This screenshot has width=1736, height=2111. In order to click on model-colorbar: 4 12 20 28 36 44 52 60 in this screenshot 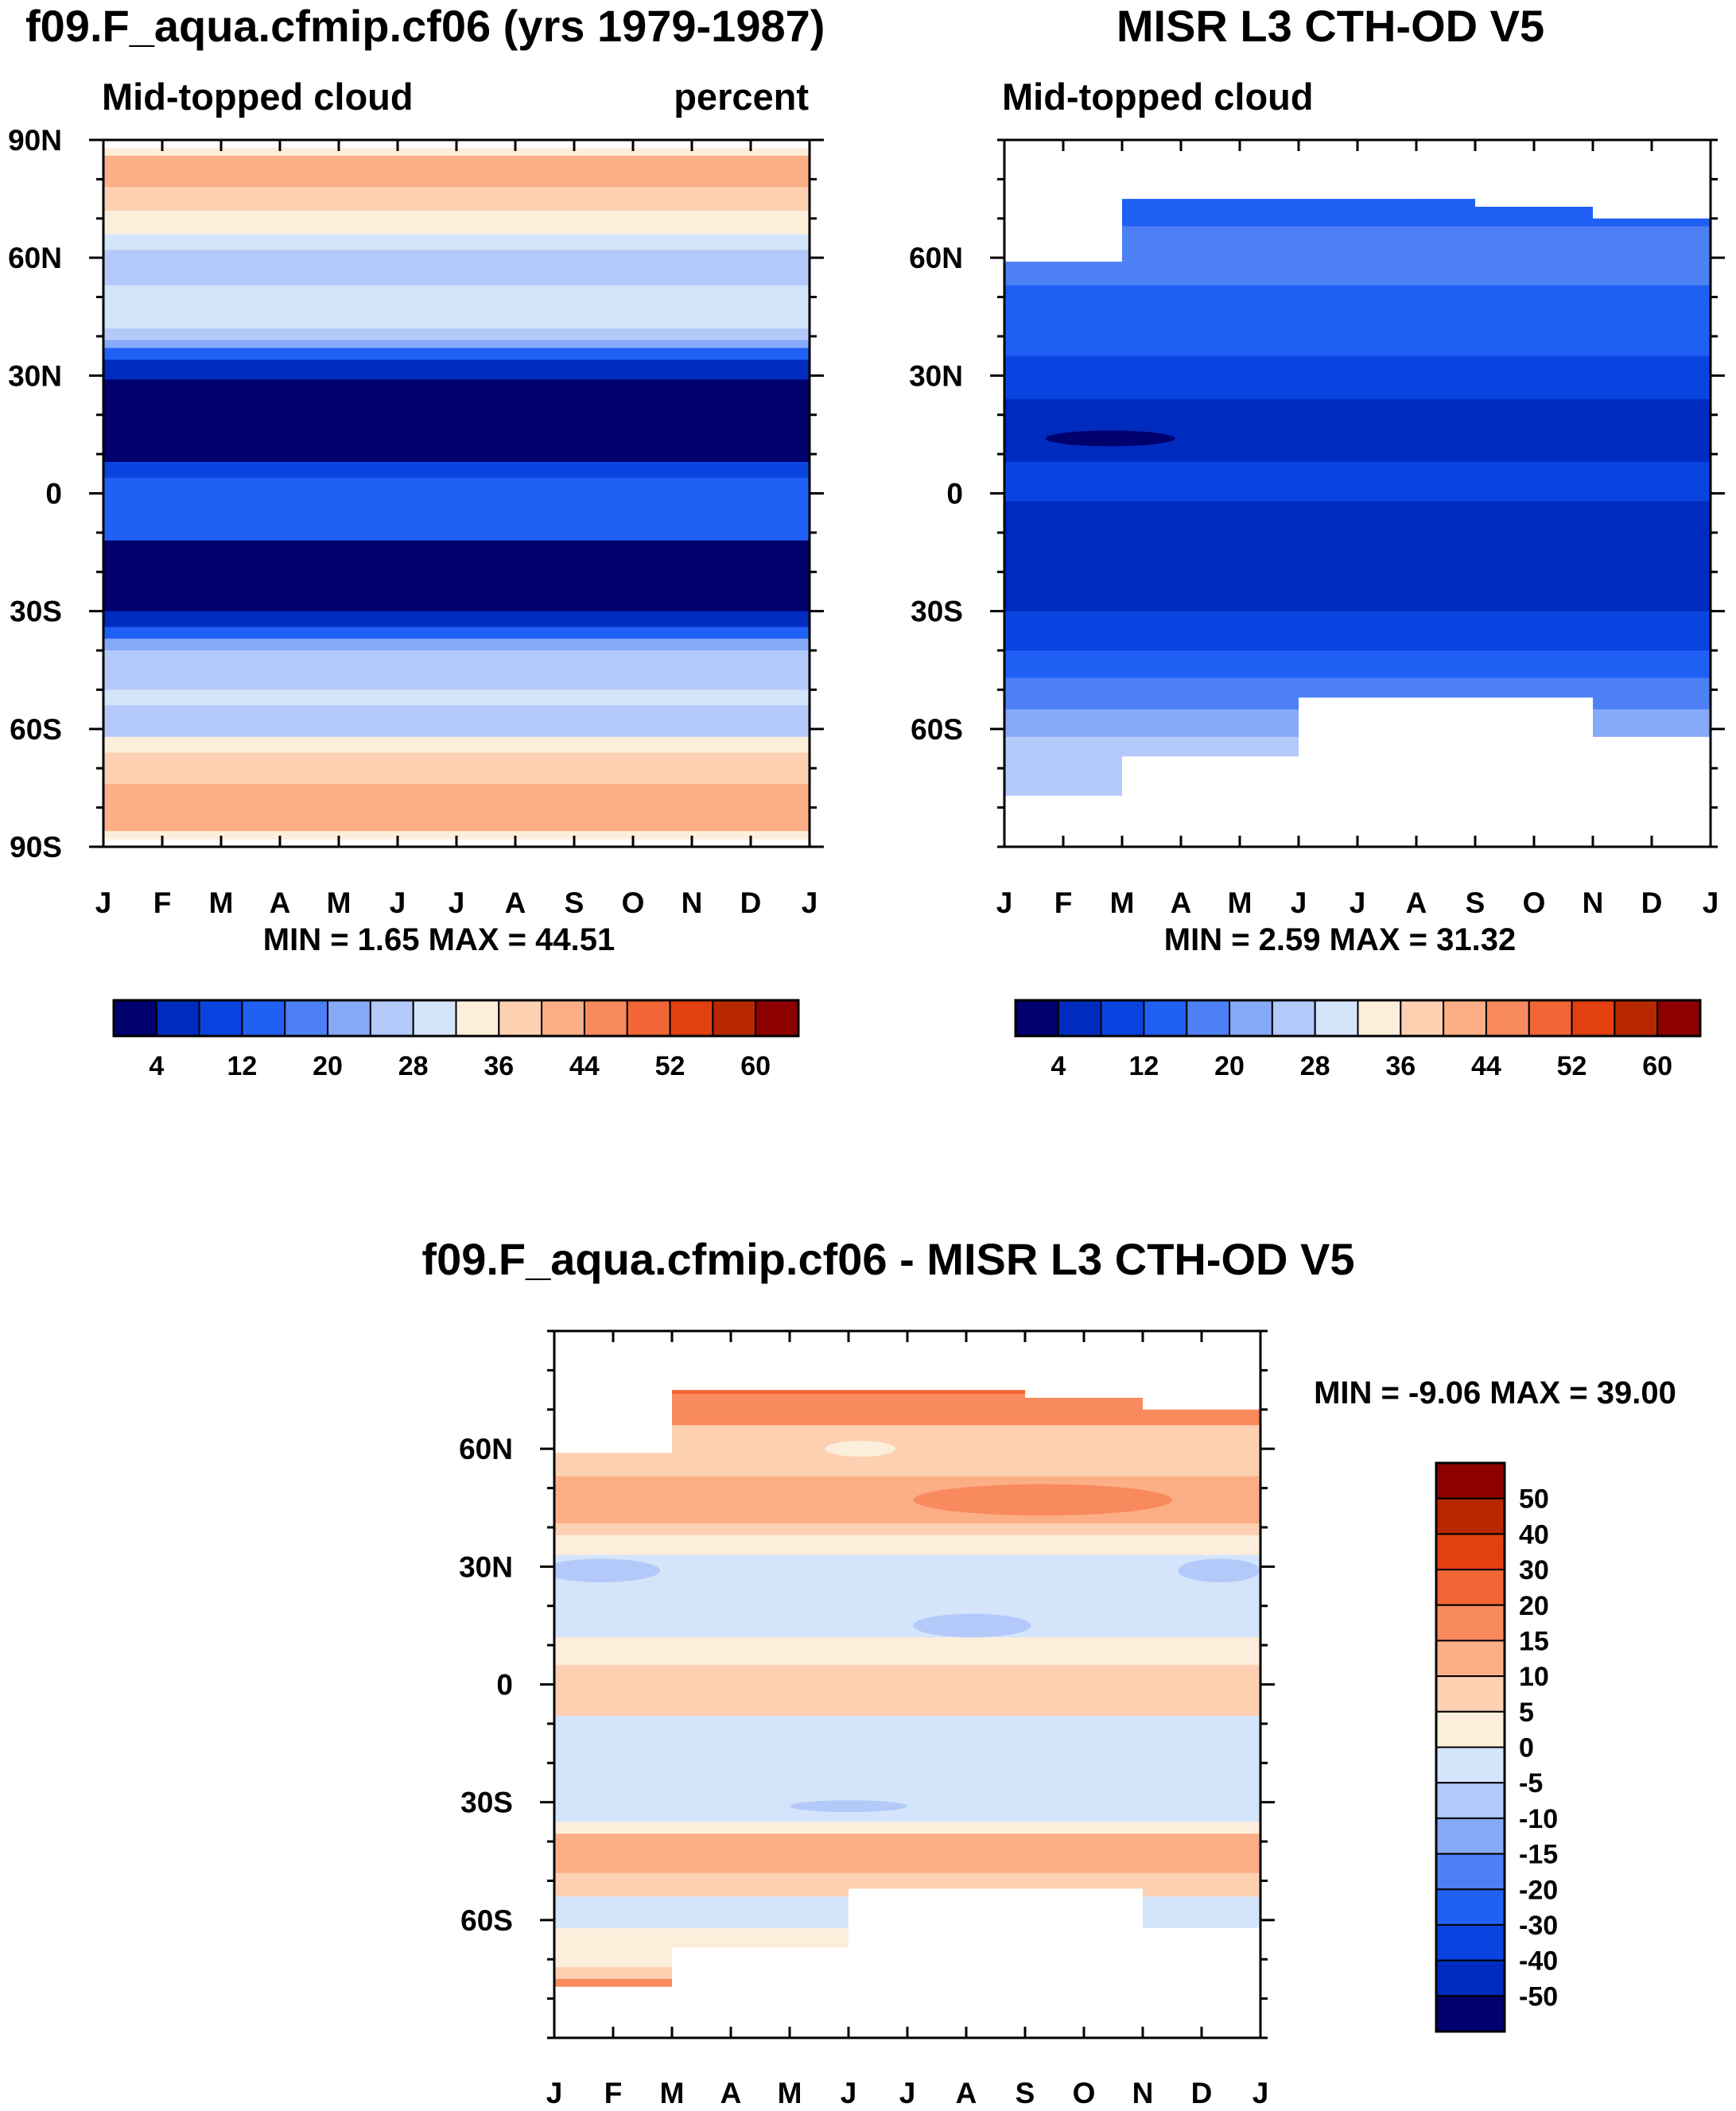, I will do `click(456, 1040)`.